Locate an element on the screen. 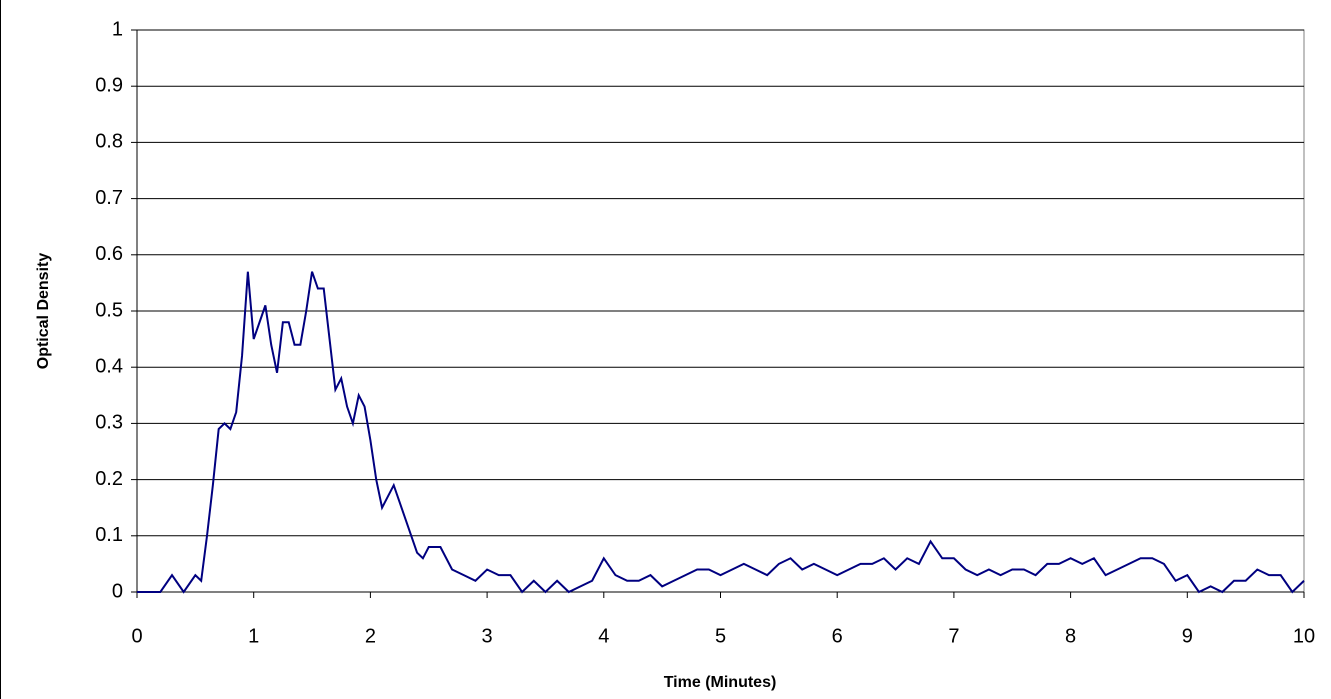 Image resolution: width=1331 pixels, height=699 pixels. y-tick-label: 0.3 is located at coordinates (109, 423).